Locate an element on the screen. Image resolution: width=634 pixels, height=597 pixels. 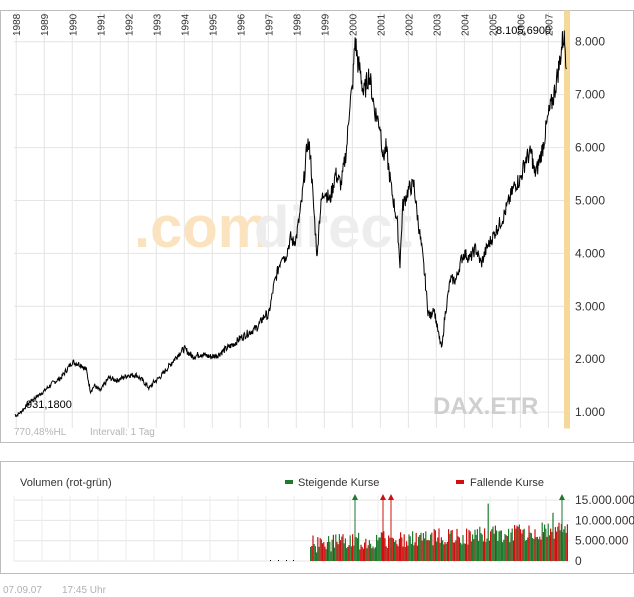
x-tick-label-1994: 1994 is located at coordinates (185, 24).